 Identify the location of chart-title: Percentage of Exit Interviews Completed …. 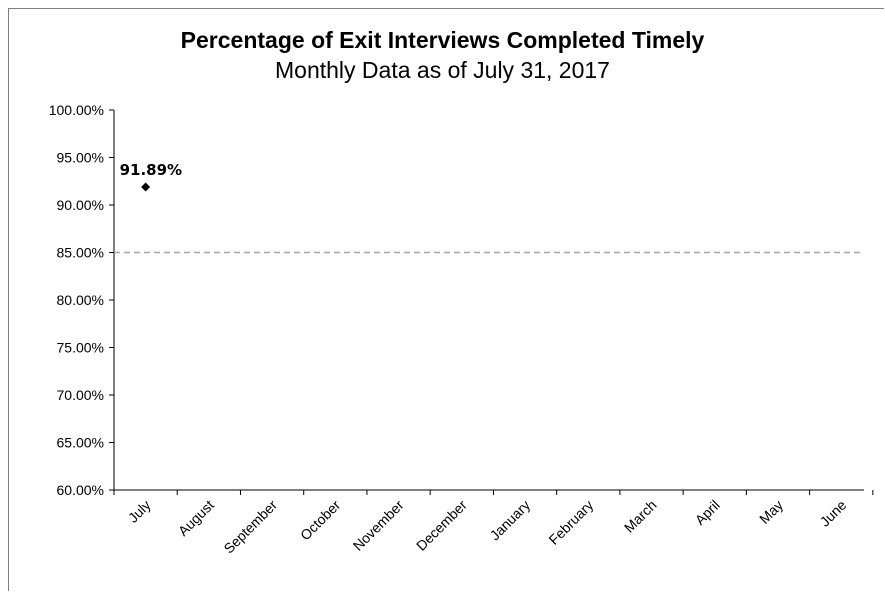
(442, 40).